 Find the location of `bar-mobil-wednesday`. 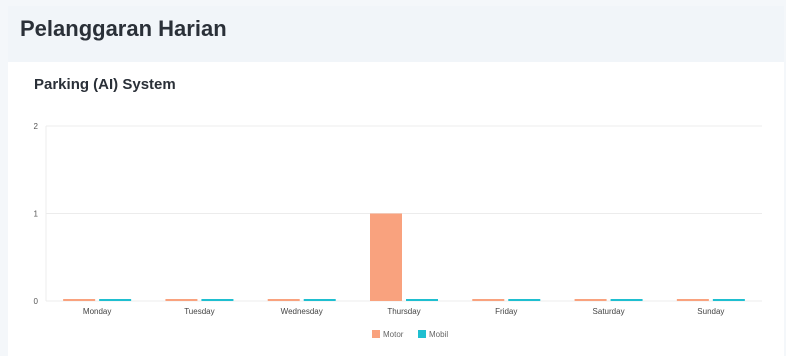

bar-mobil-wednesday is located at coordinates (319, 300).